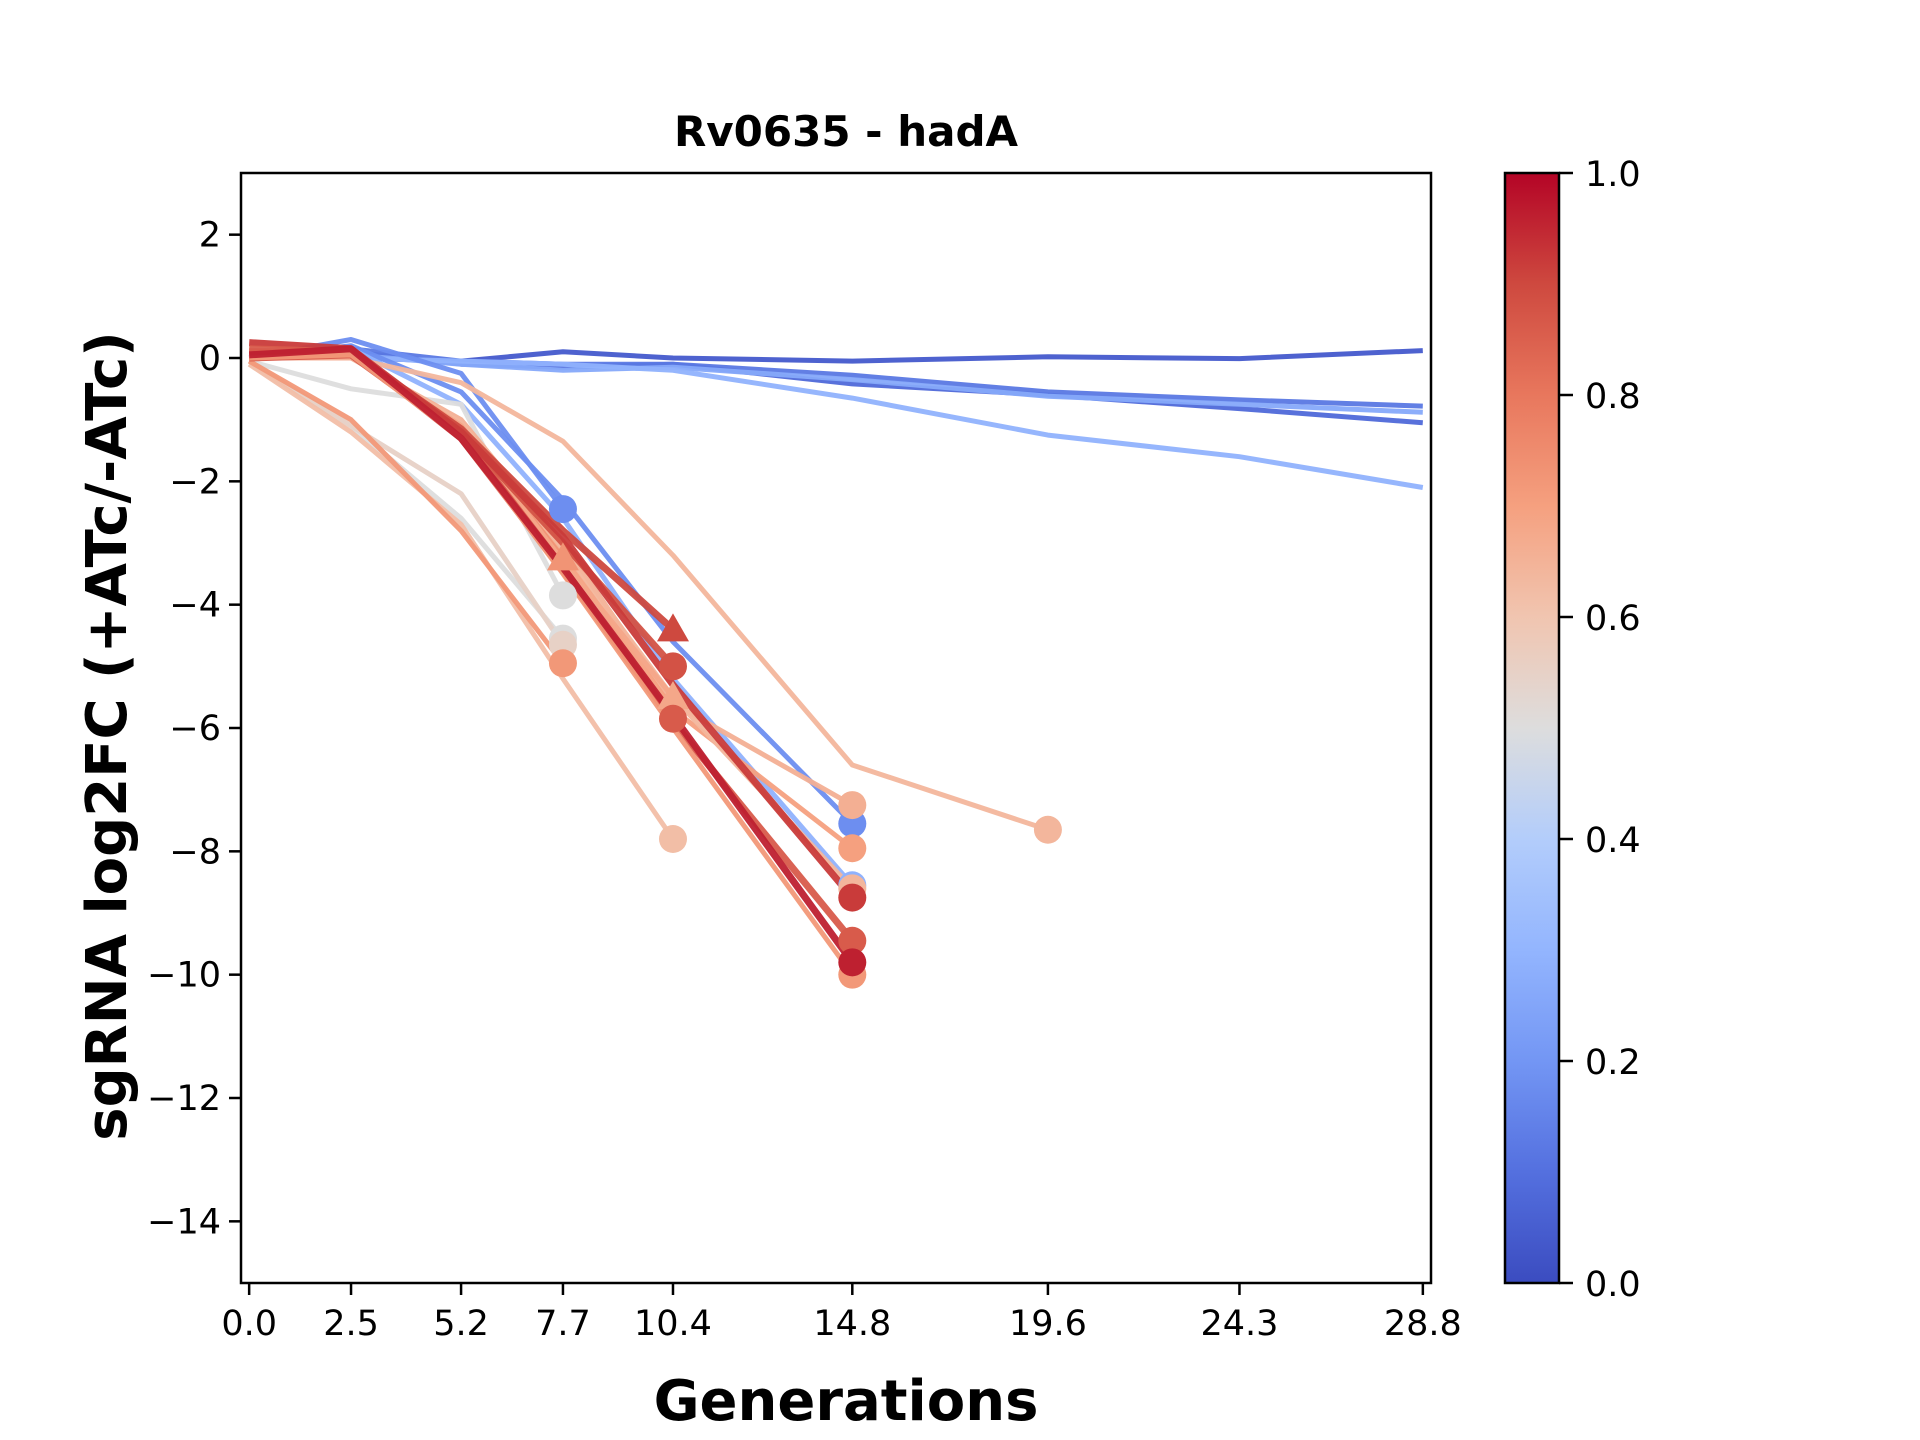 Image resolution: width=1920 pixels, height=1440 pixels. What do you see at coordinates (1600, 730) in the screenshot?
I see `colorbar-ticks: 0.0 0.2 0.4 0.6 0.8 1.0` at bounding box center [1600, 730].